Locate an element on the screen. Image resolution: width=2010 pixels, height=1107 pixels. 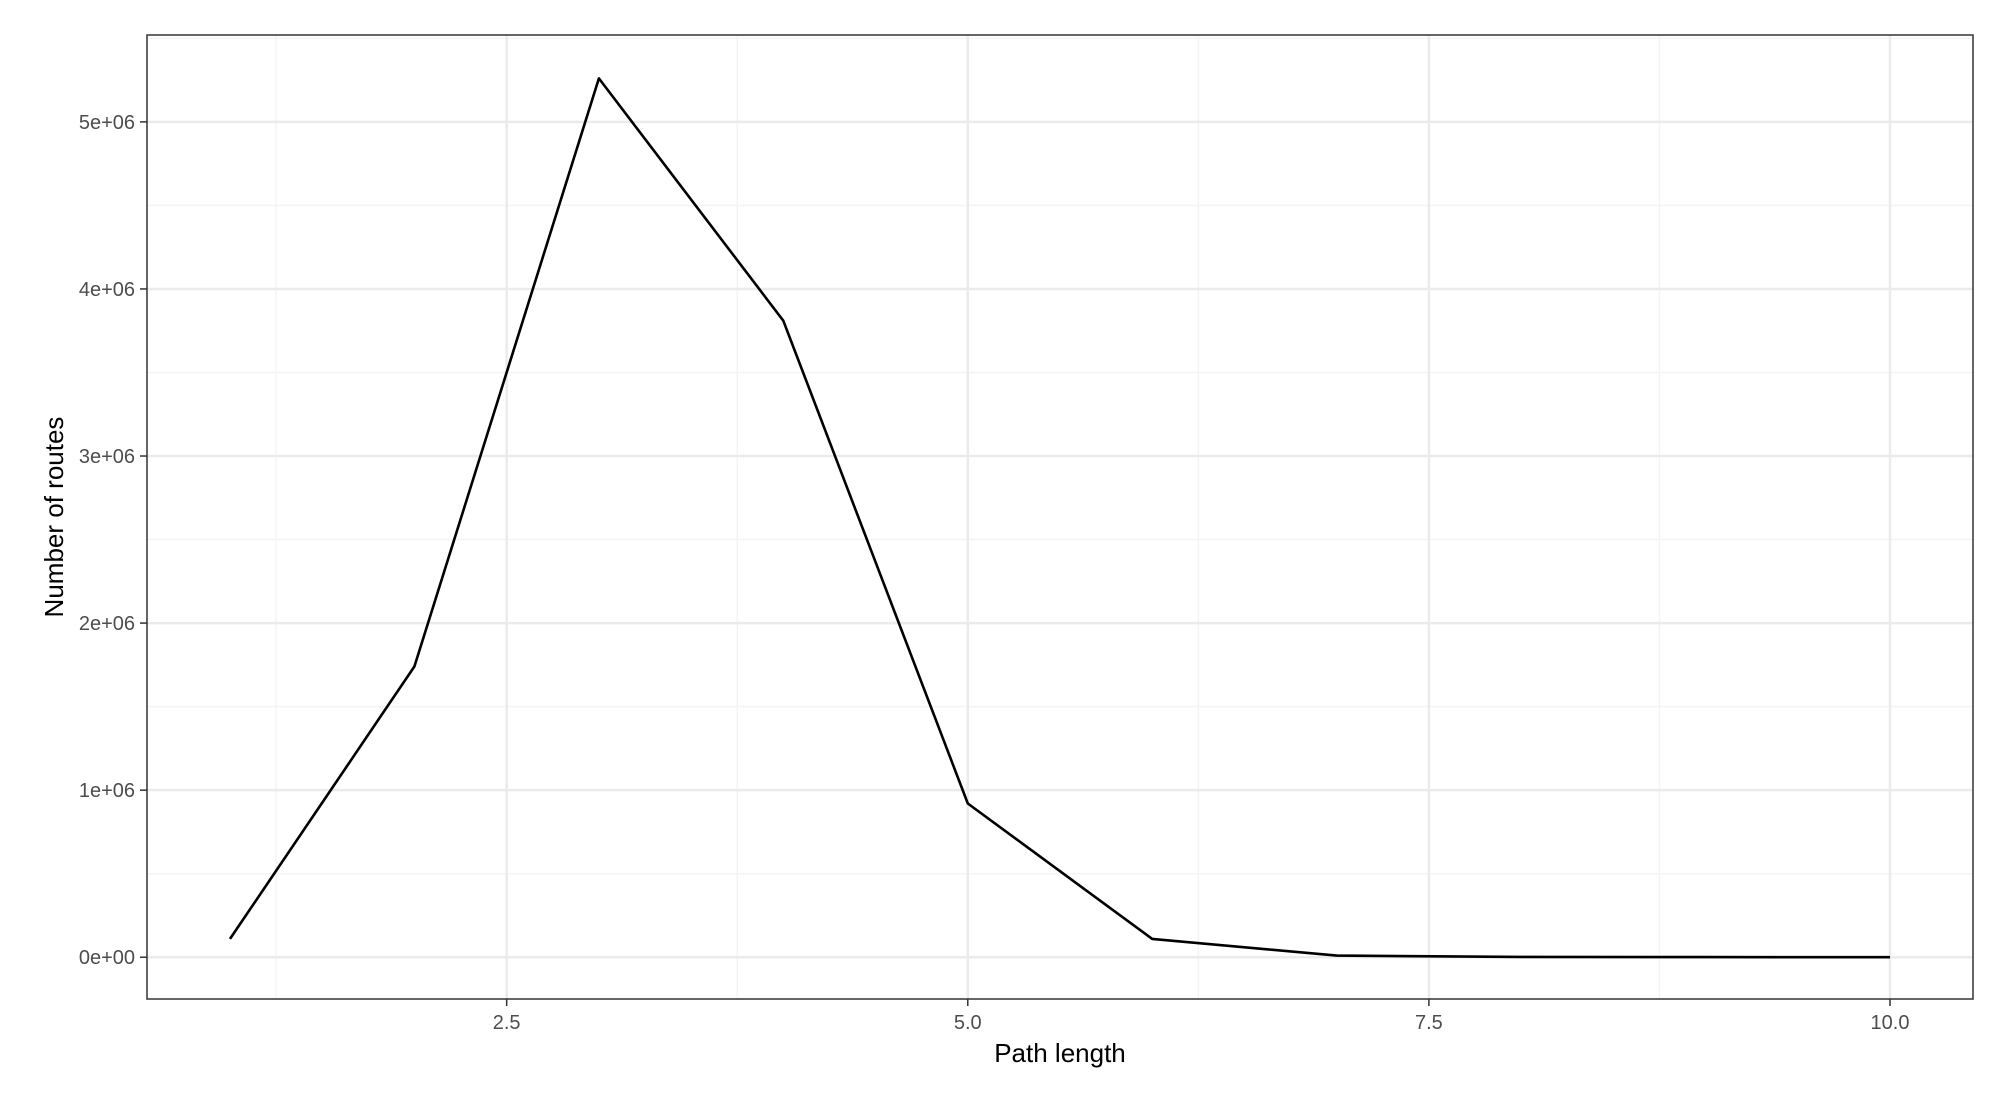
y-tick-label: 4e+06 is located at coordinates (107, 290).